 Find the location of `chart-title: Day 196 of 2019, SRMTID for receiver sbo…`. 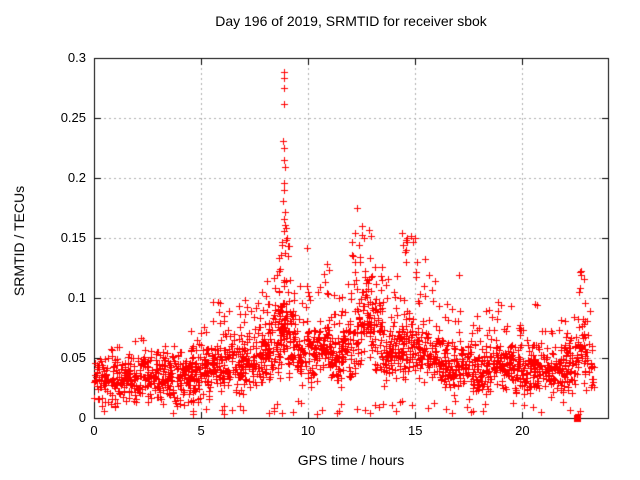

chart-title: Day 196 of 2019, SRMTID for receiver sbo… is located at coordinates (351, 21).